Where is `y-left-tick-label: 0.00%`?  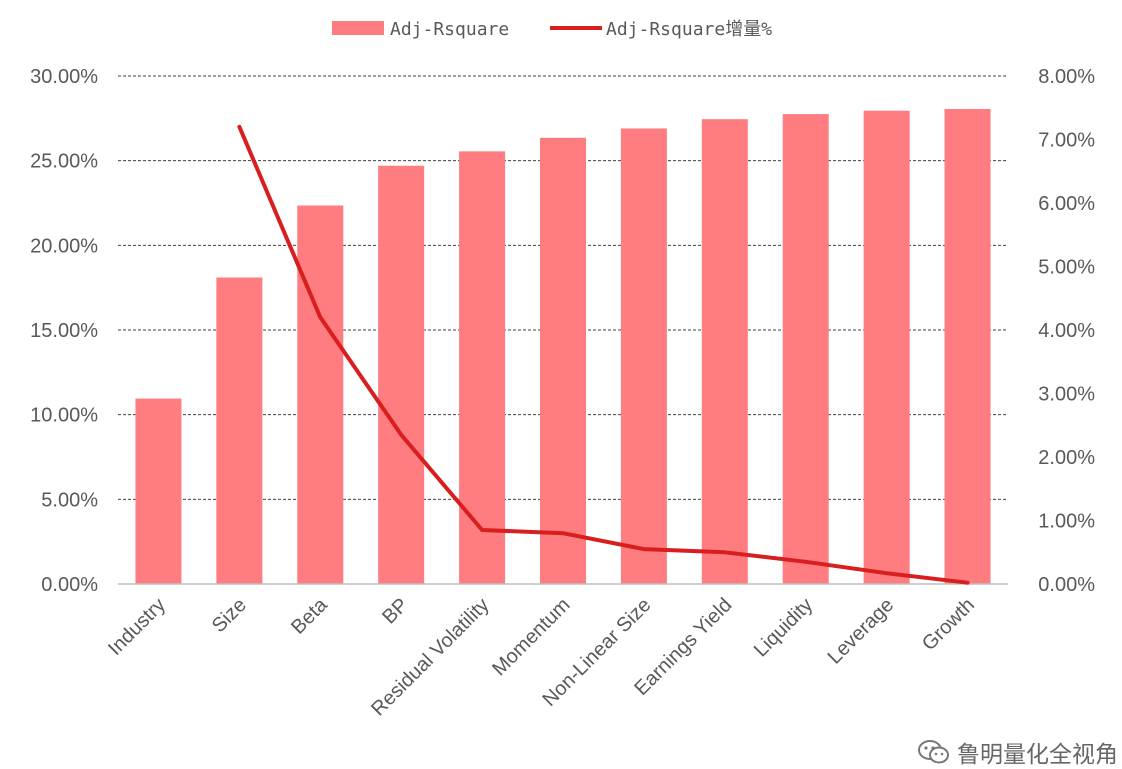 y-left-tick-label: 0.00% is located at coordinates (69, 585).